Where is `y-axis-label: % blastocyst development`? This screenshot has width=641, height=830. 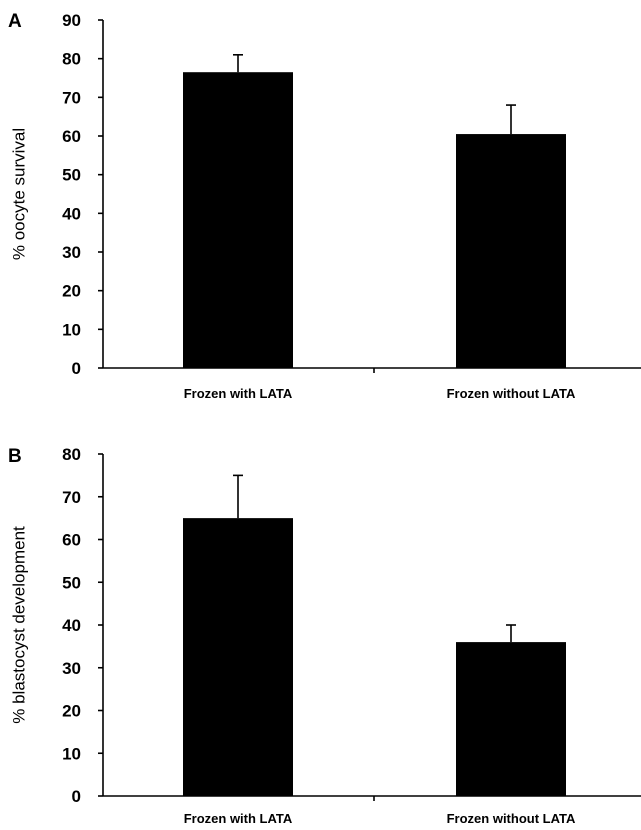
y-axis-label: % blastocyst development is located at coordinates (18, 625).